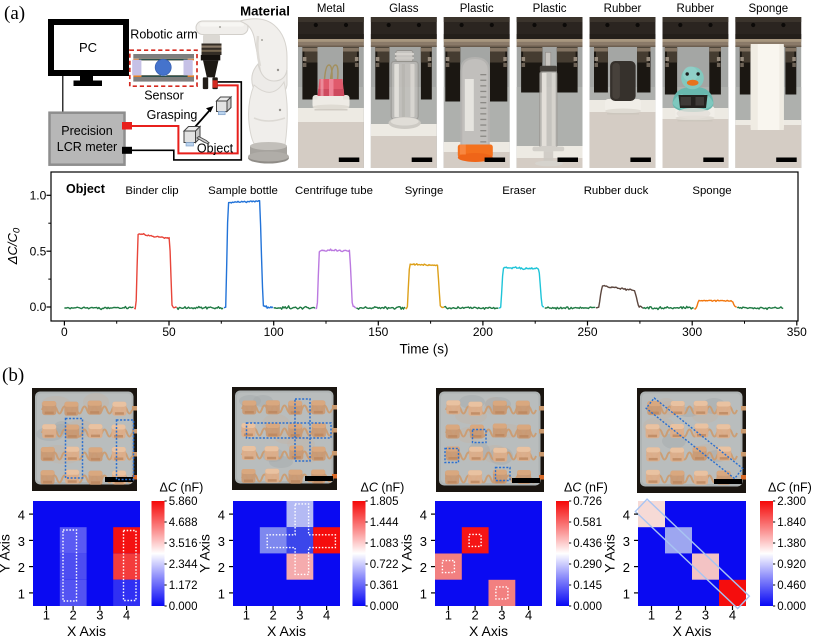 The image size is (813, 641). Describe the element at coordinates (164, 96) in the screenshot. I see `svg-text: Sensor` at that location.